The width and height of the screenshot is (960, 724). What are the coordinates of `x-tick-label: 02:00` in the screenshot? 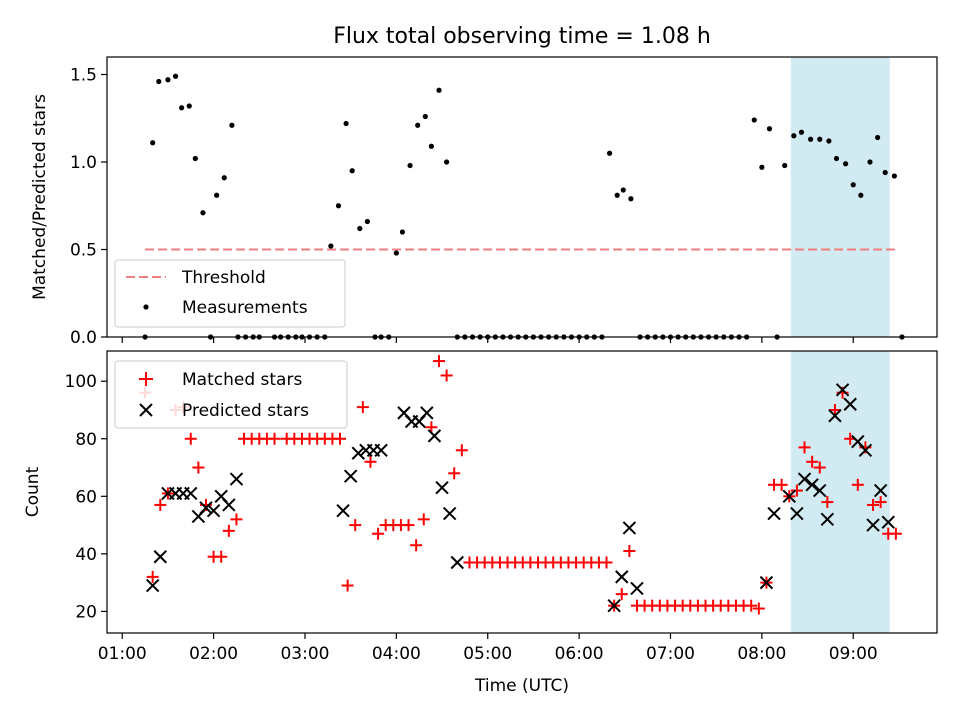 It's located at (213, 654).